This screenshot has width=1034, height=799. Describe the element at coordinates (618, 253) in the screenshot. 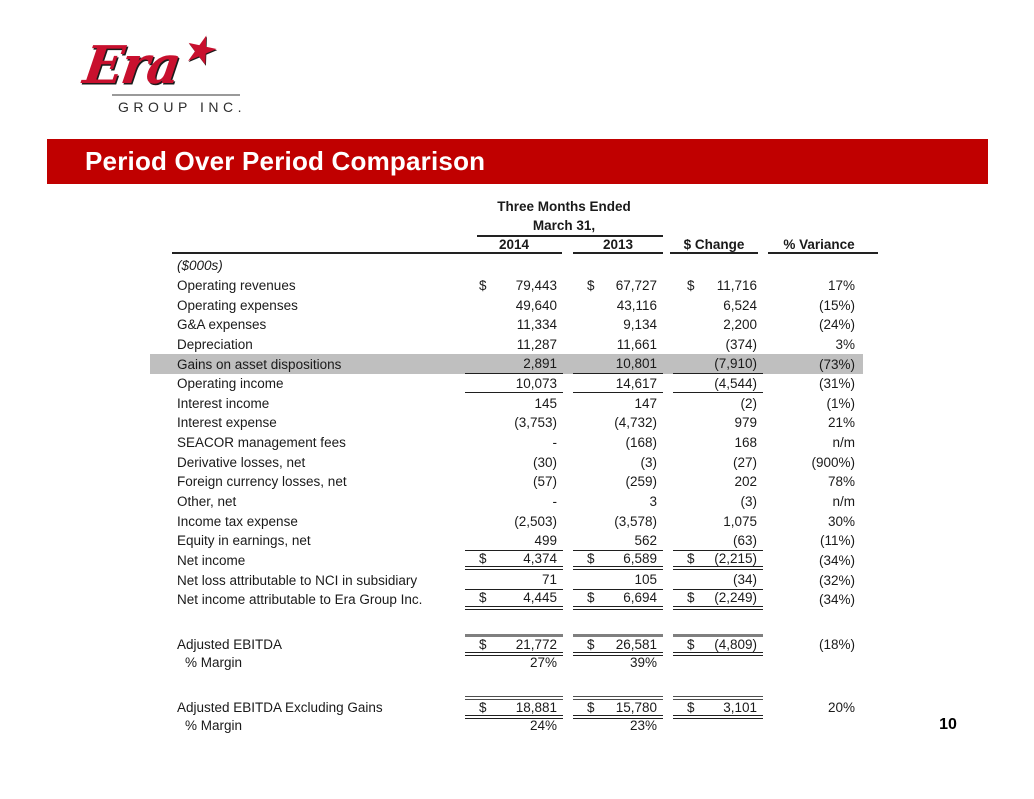

I see `header-underline-2013` at that location.